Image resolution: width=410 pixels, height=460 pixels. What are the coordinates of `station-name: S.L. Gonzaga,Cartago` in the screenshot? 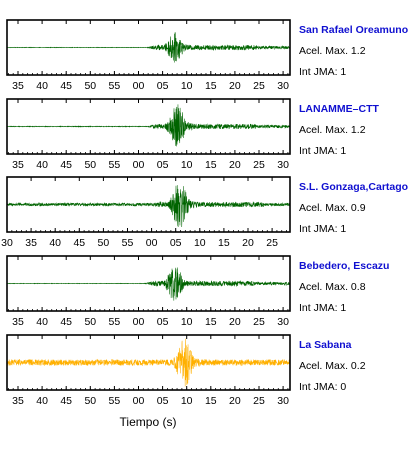 It's located at (353, 187).